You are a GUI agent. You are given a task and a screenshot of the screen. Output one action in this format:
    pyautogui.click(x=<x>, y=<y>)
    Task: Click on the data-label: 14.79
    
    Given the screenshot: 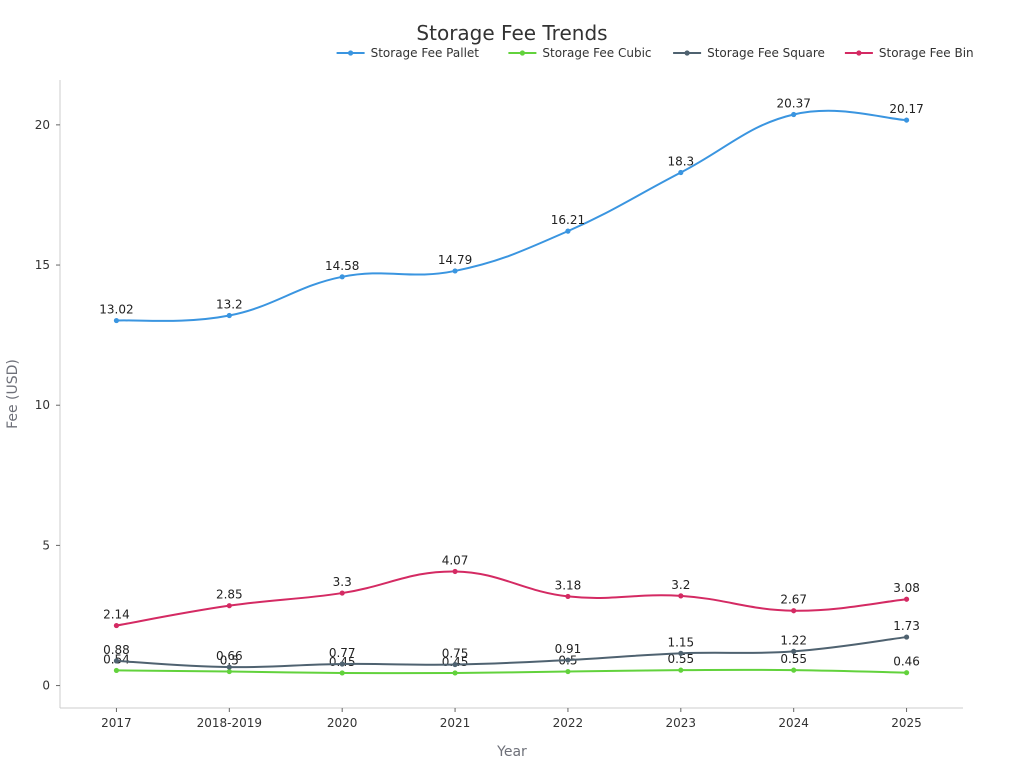 What is the action you would take?
    pyautogui.click(x=455, y=260)
    